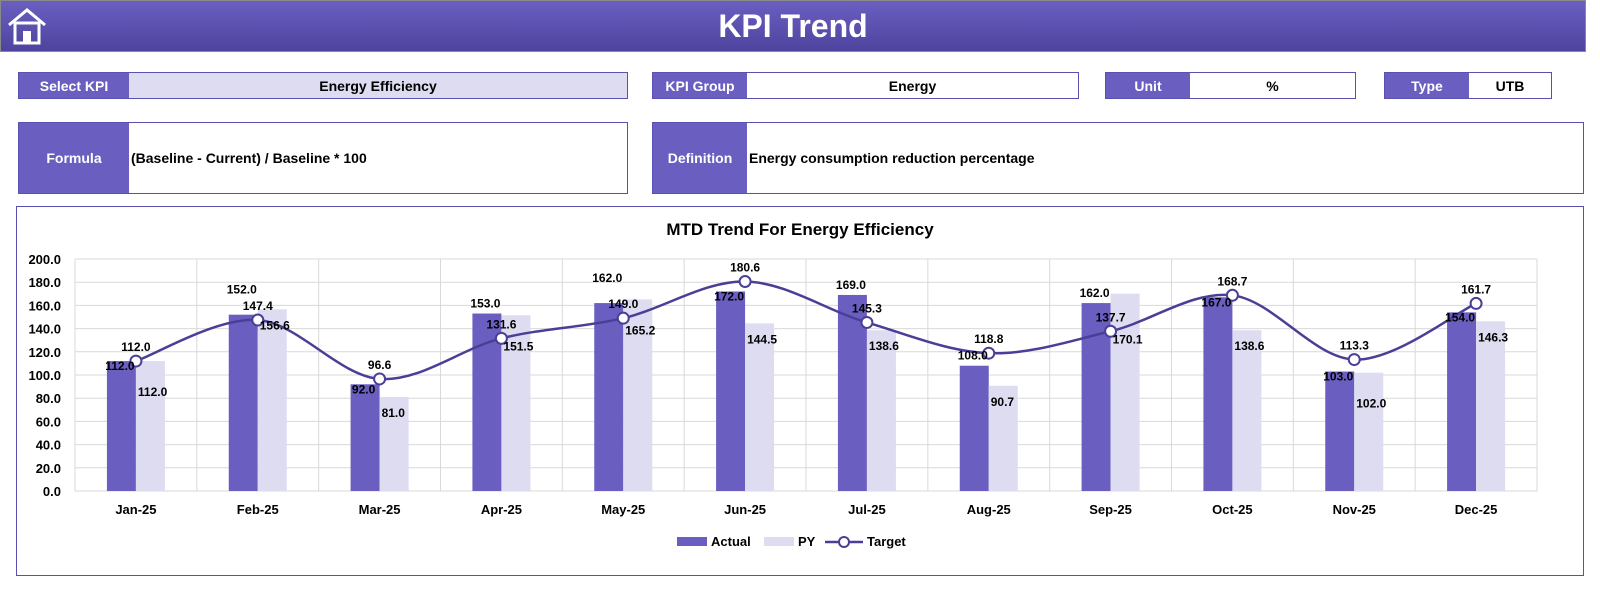  Describe the element at coordinates (501, 324) in the screenshot. I see `label-target: 131.6` at that location.